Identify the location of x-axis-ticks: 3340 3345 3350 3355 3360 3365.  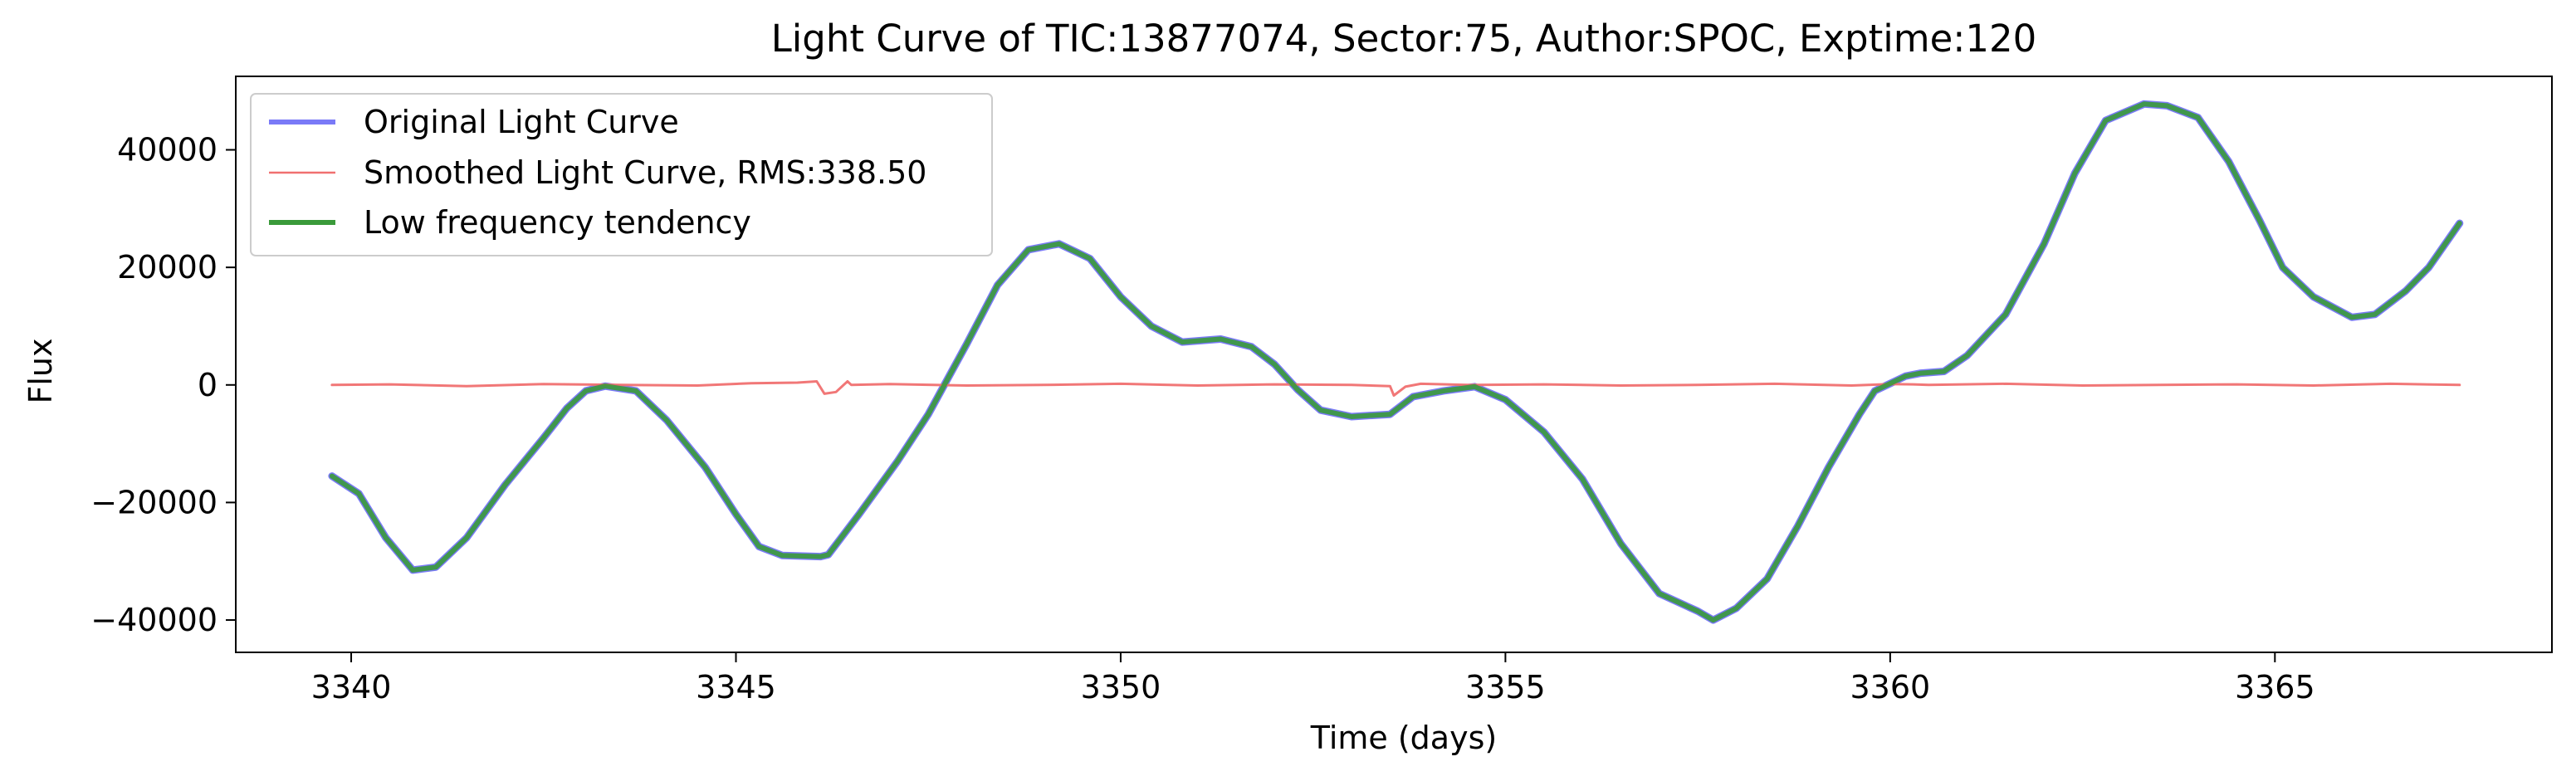
(1313, 678).